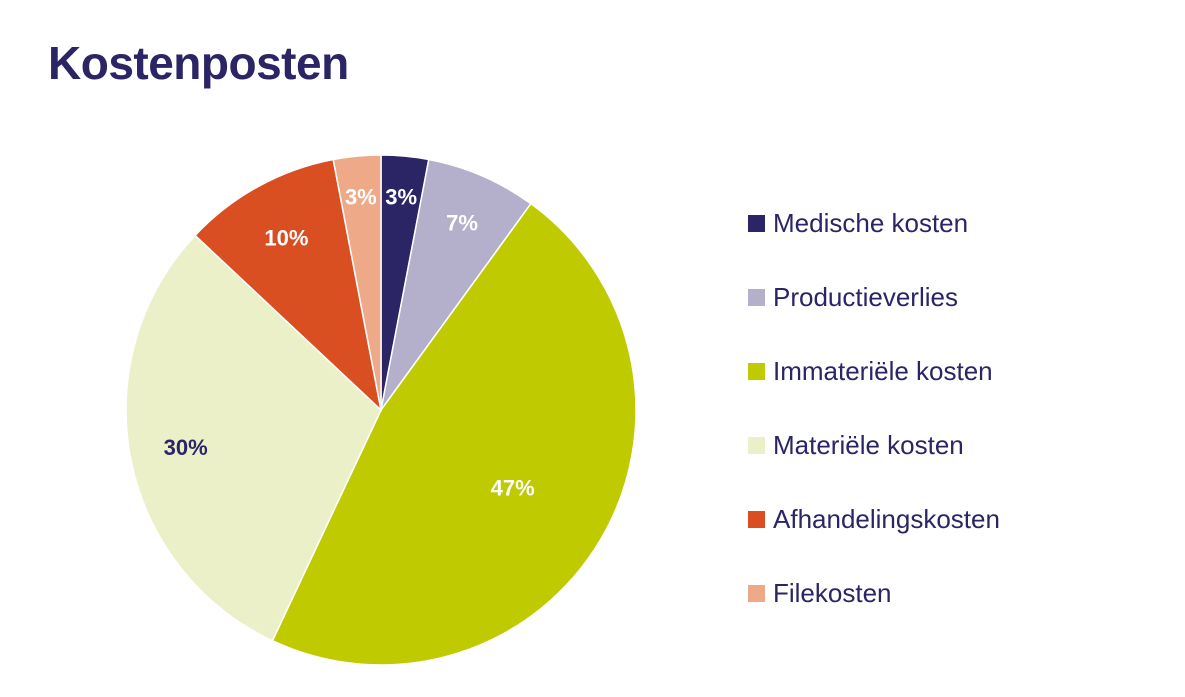  I want to click on slice-data-label: 47%, so click(513, 487).